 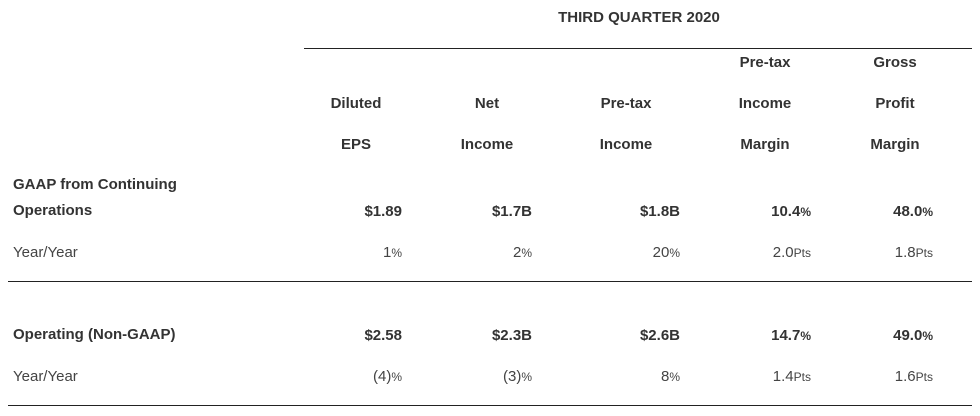 What do you see at coordinates (95, 184) in the screenshot?
I see `row-label-gaap-line1: GAAP from Continuing` at bounding box center [95, 184].